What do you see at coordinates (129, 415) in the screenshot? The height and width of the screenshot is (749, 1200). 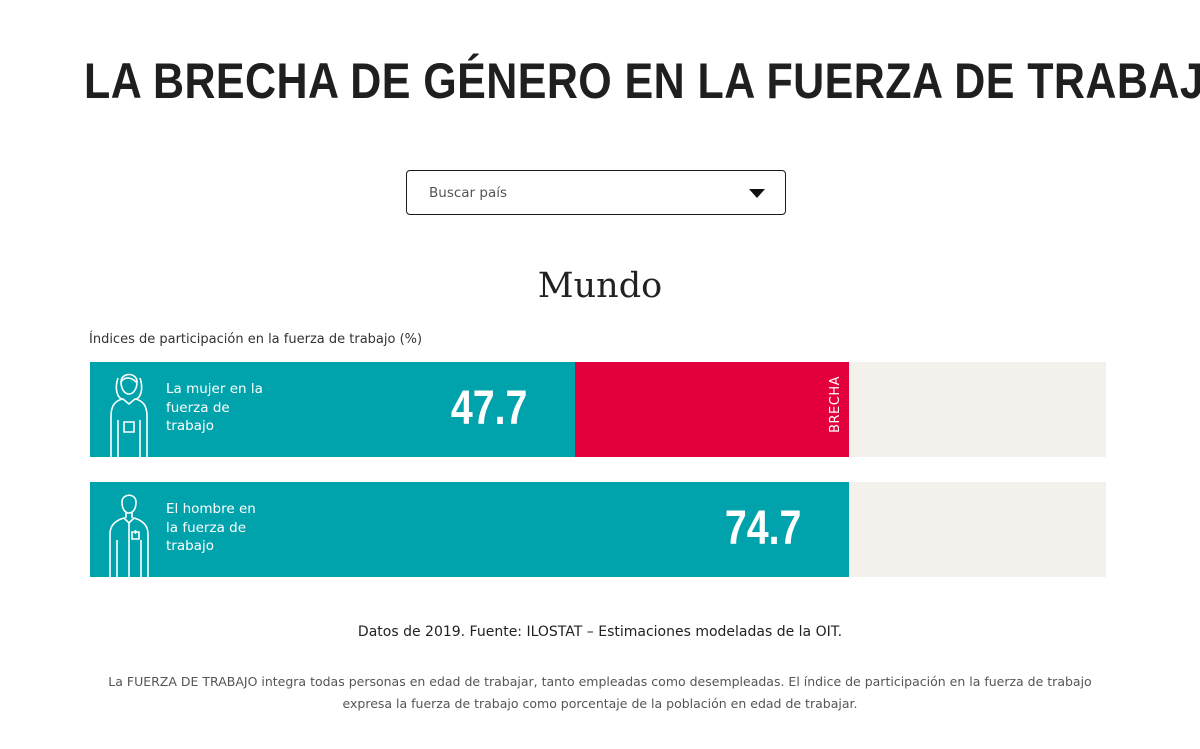 I see `woman-icon` at bounding box center [129, 415].